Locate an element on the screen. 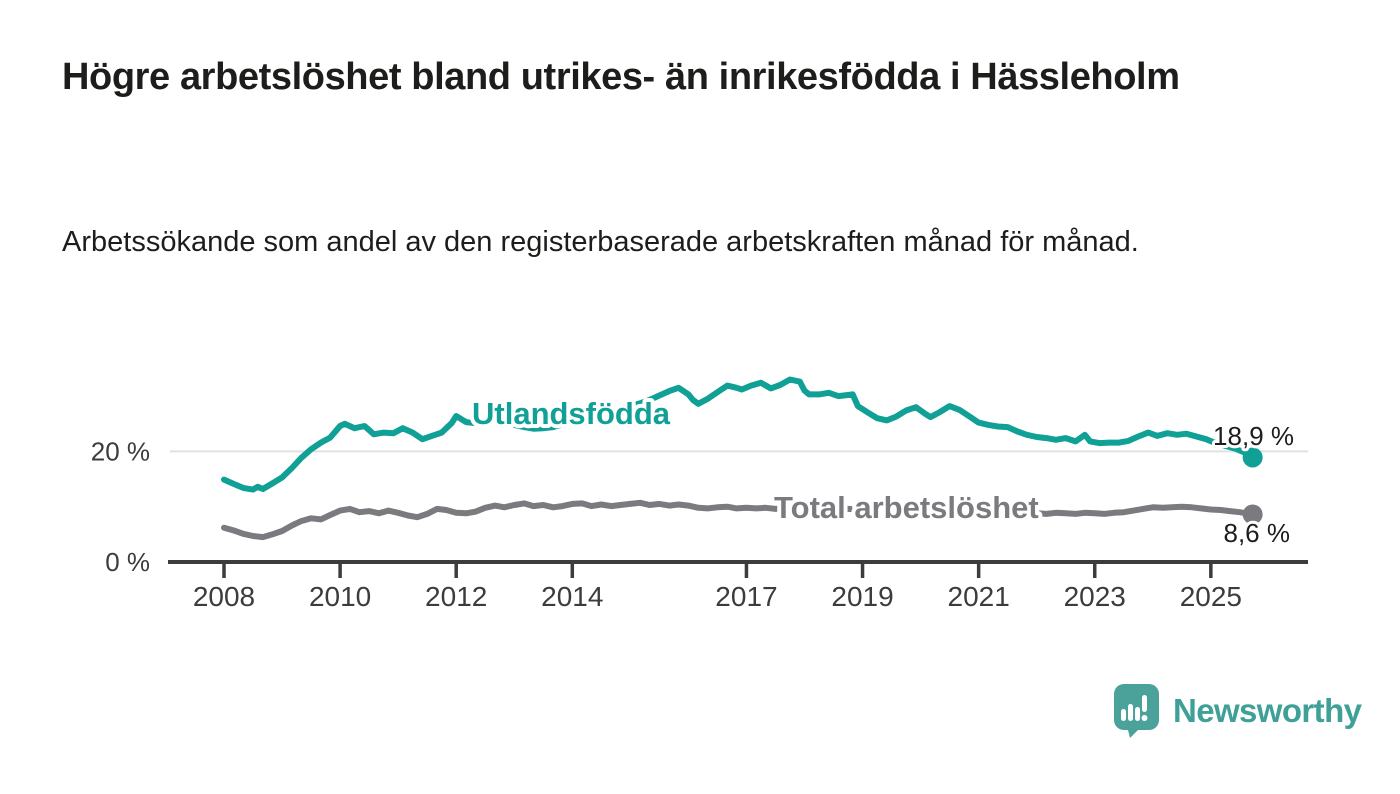 The width and height of the screenshot is (1400, 794). x-tick-label-2021: 2021 is located at coordinates (979, 596).